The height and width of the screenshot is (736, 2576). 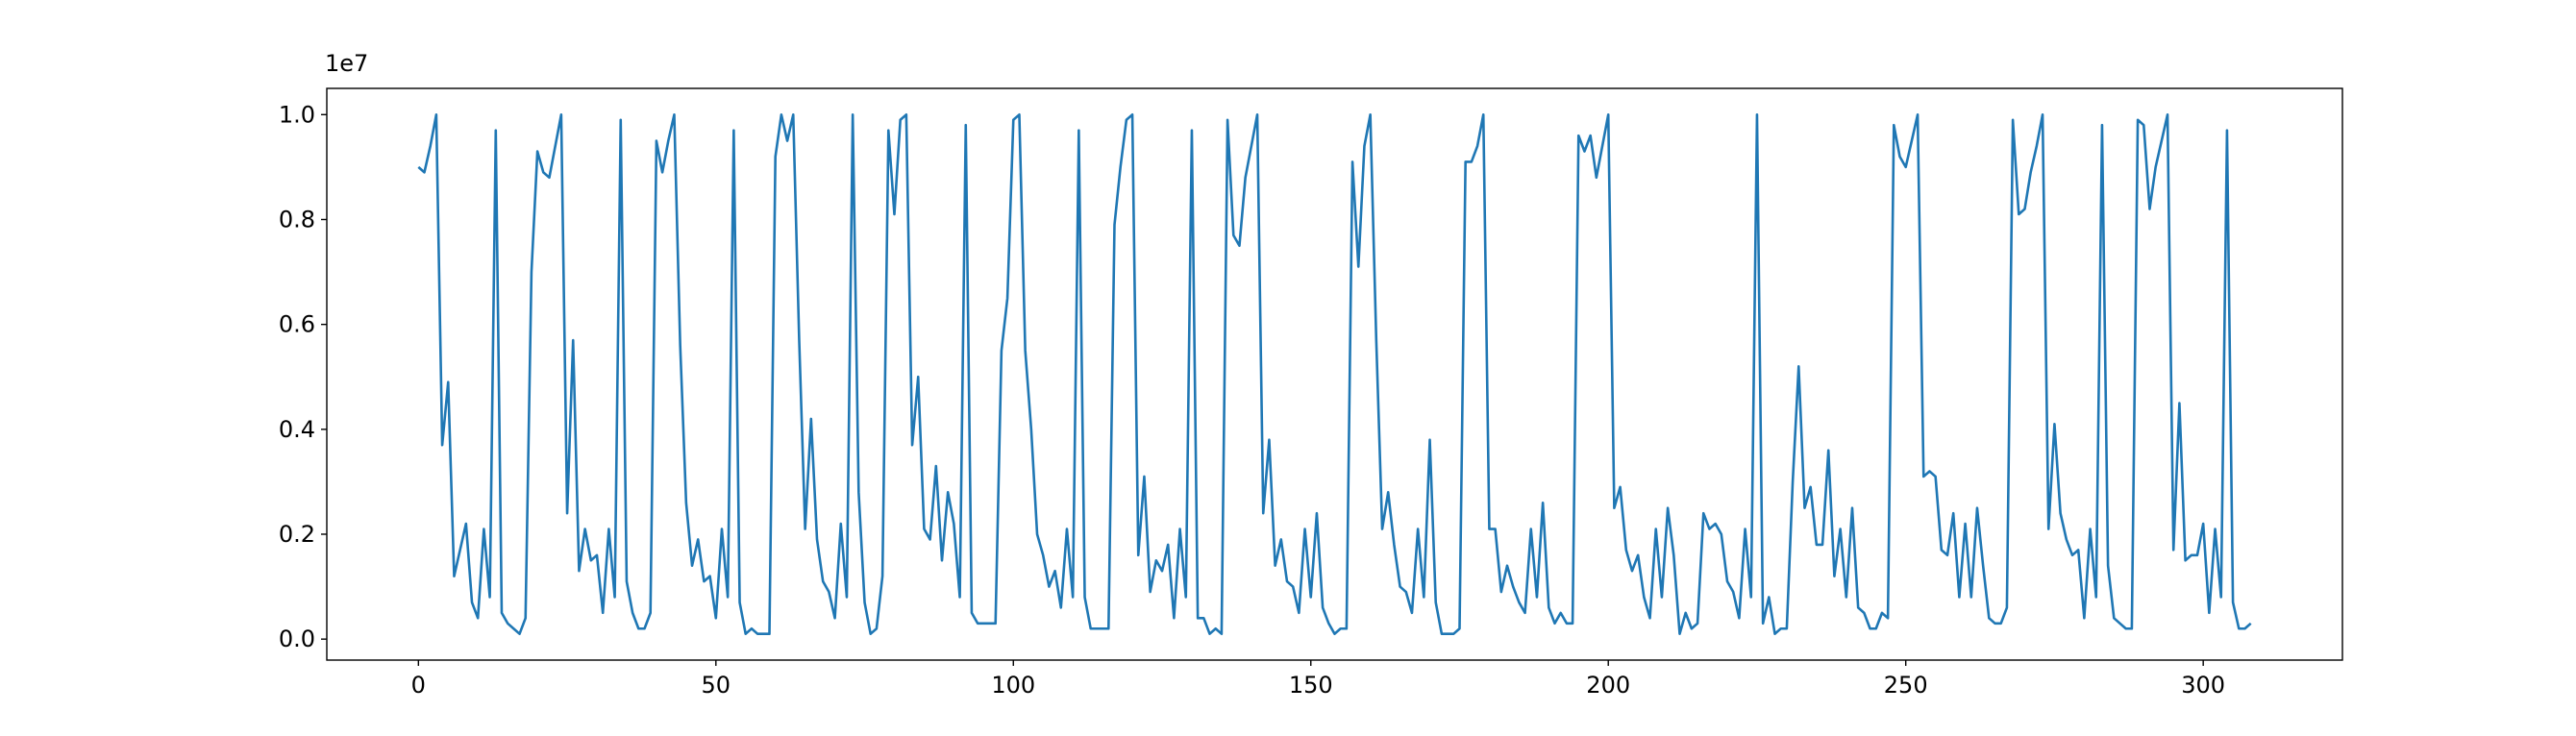 I want to click on y-tick-label: 0.8, so click(x=297, y=219).